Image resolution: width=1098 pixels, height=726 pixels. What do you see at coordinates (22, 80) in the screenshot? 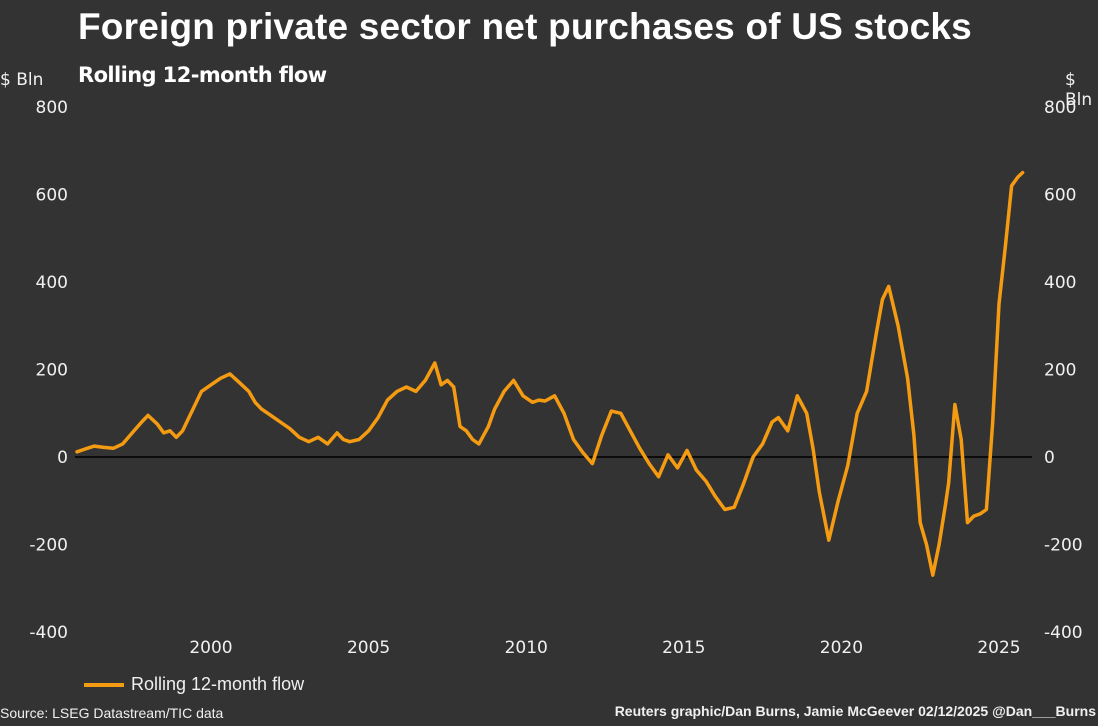
I see `left-axis-unit: $ Bln` at bounding box center [22, 80].